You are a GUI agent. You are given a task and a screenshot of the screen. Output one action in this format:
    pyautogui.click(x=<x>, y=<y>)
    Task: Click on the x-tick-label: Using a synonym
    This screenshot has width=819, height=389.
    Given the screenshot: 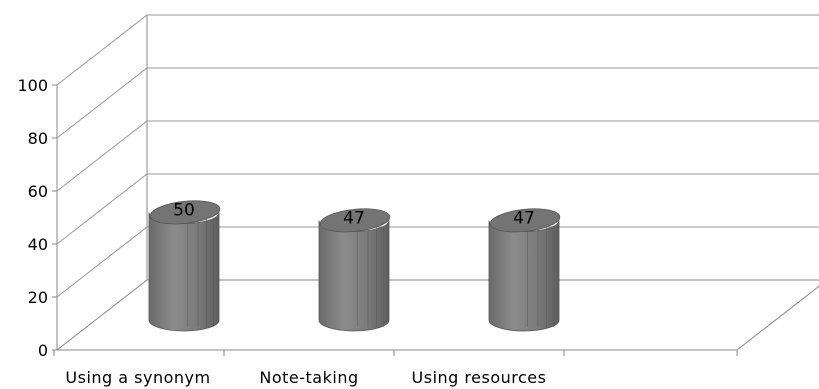 What is the action you would take?
    pyautogui.click(x=137, y=377)
    